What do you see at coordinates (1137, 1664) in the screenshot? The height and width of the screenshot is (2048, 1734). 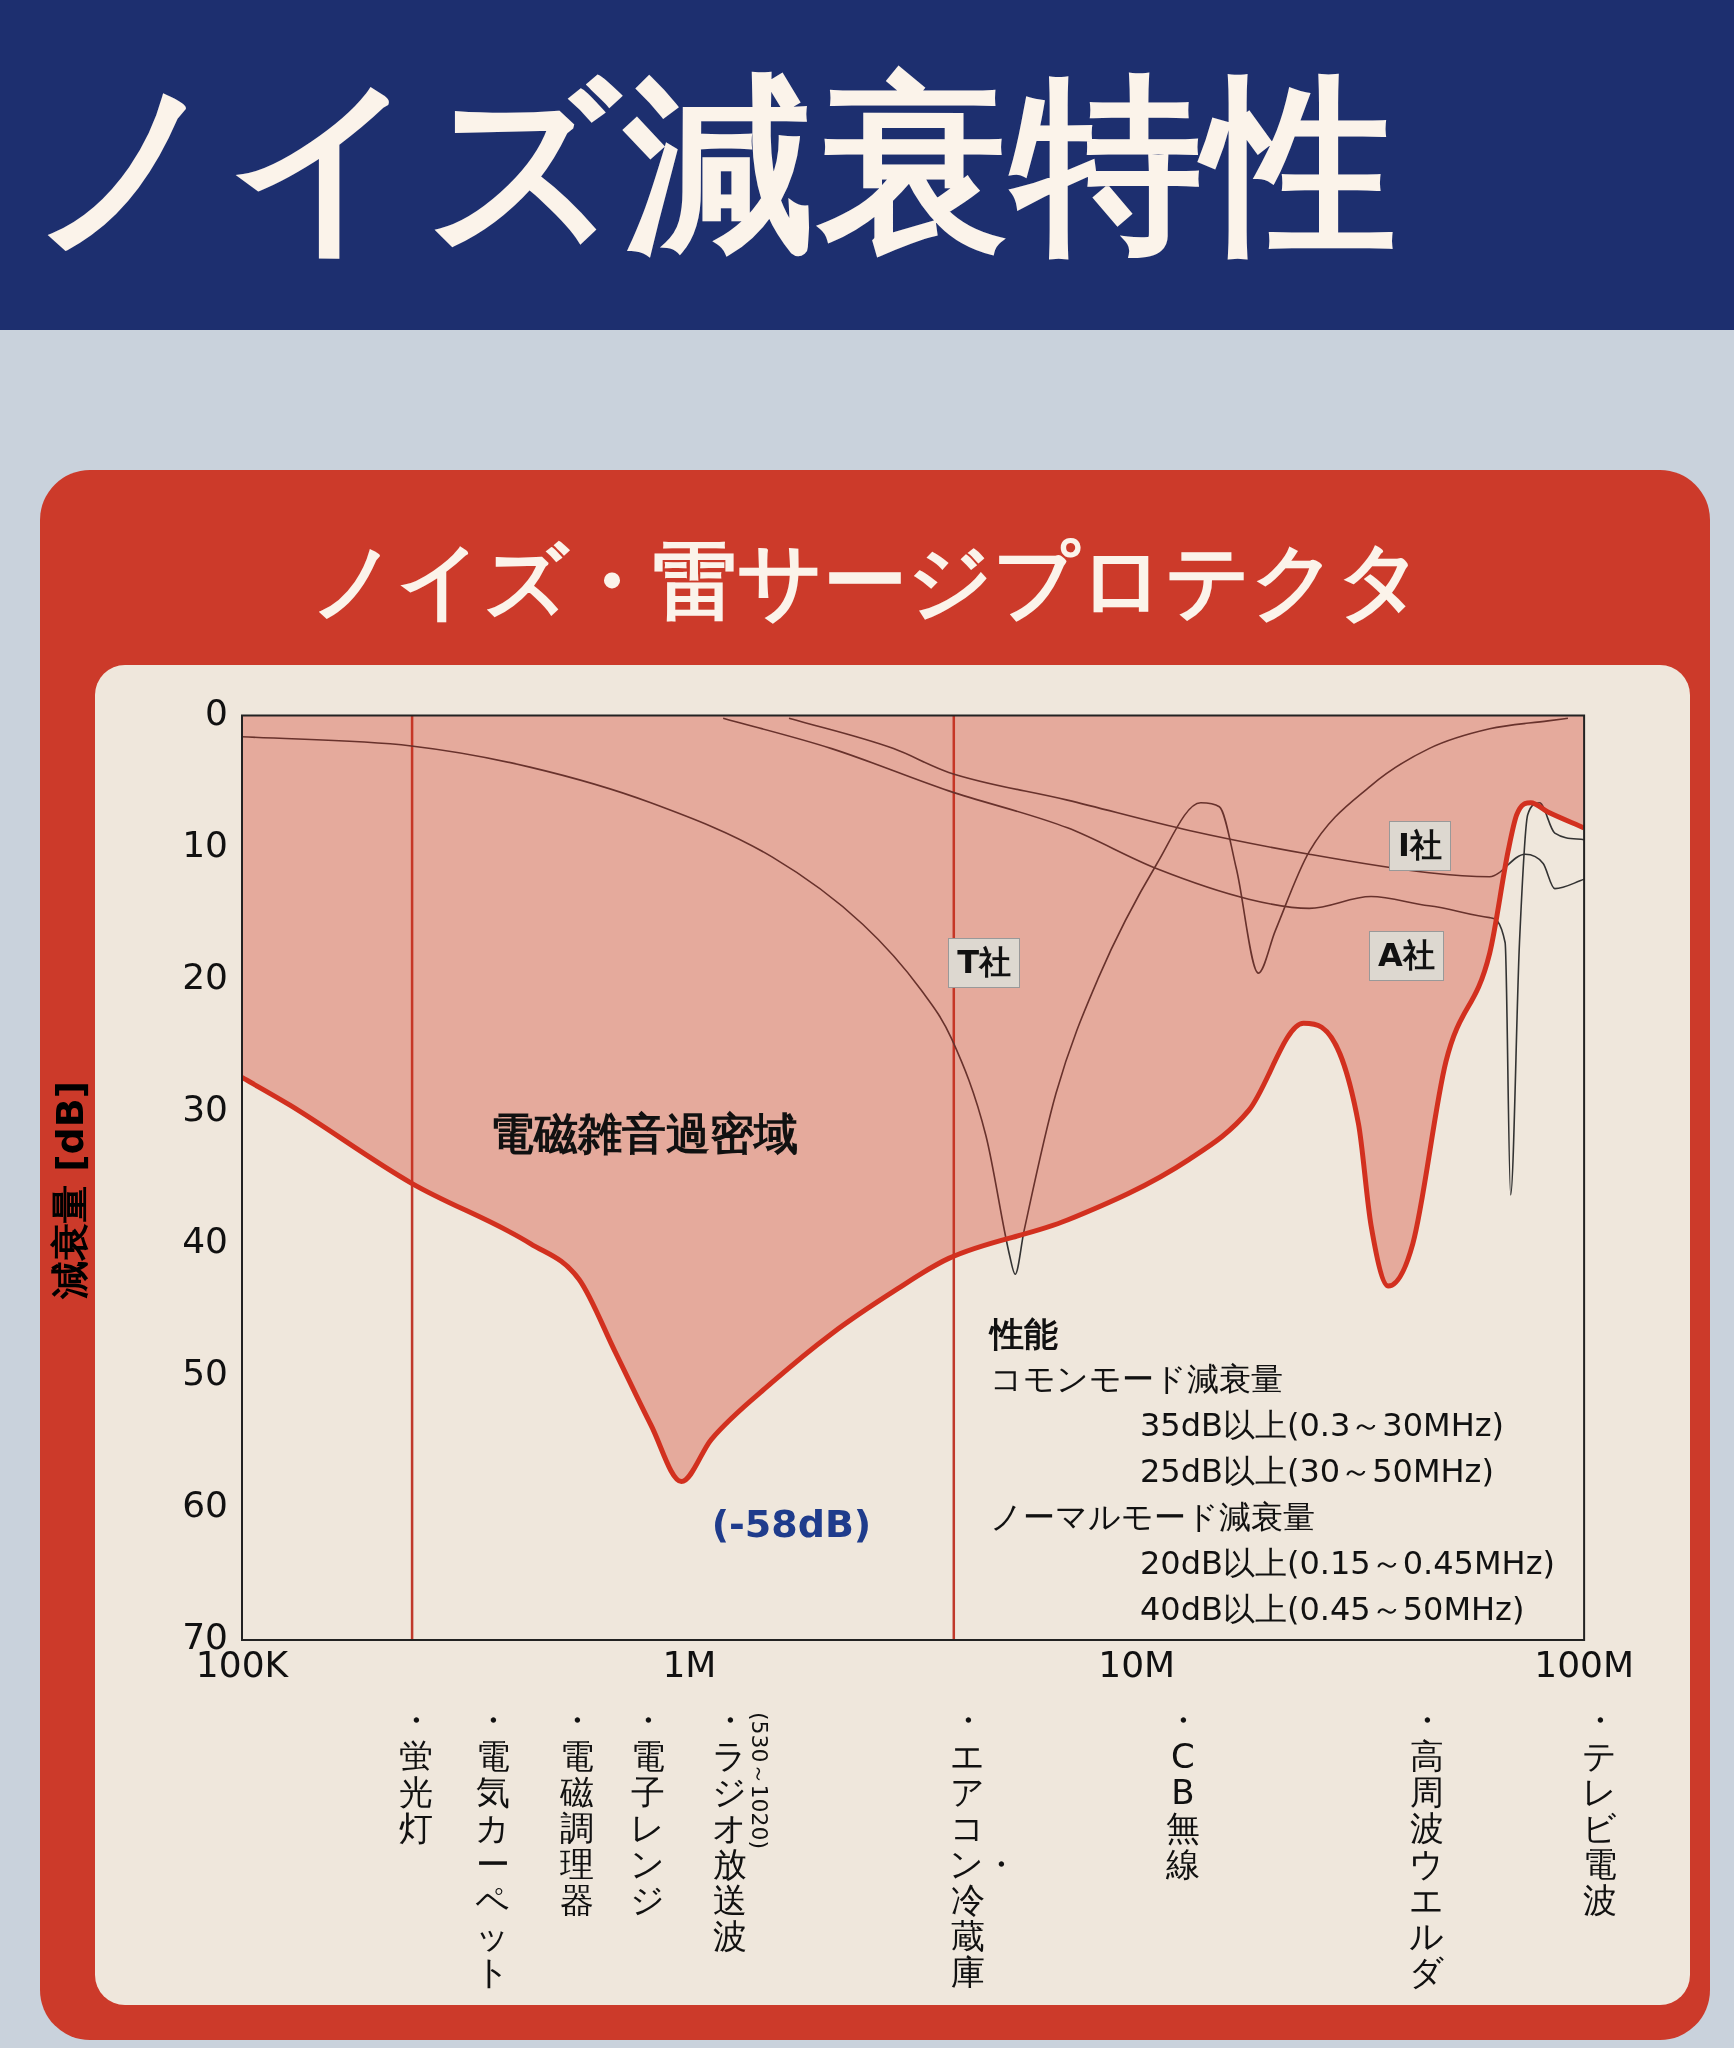 I see `x-tick-label: 10M` at bounding box center [1137, 1664].